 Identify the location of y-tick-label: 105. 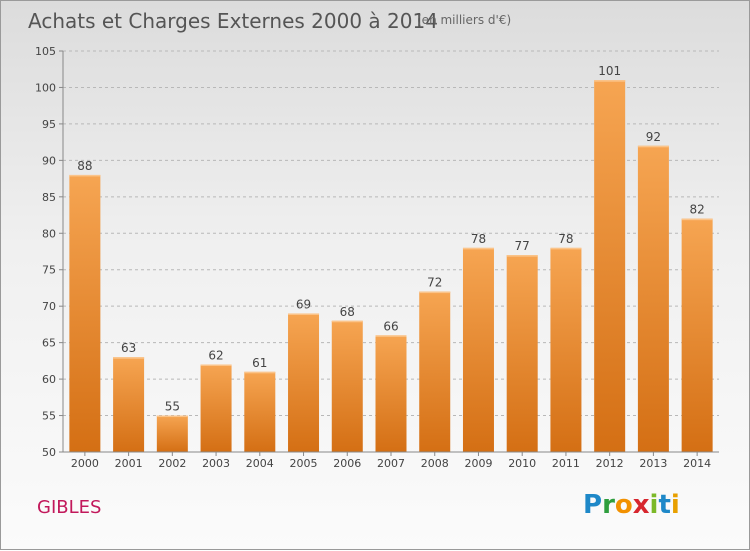
(45, 51).